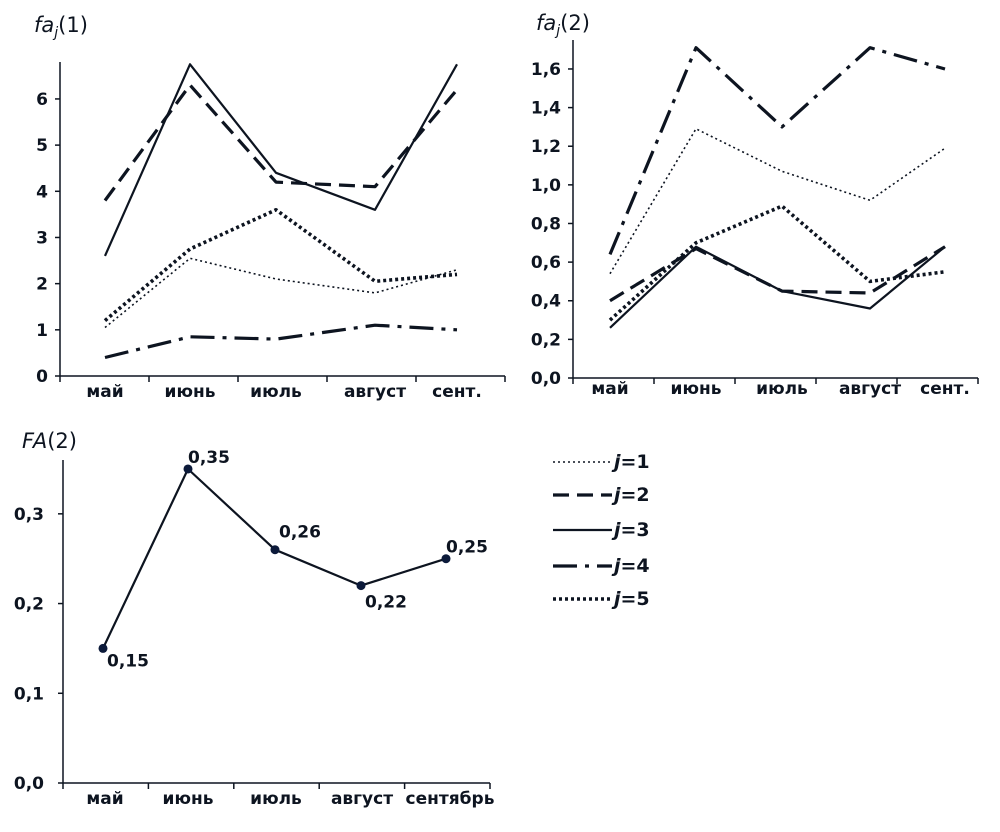  I want to click on chart3-category-label: июнь, so click(188, 799).